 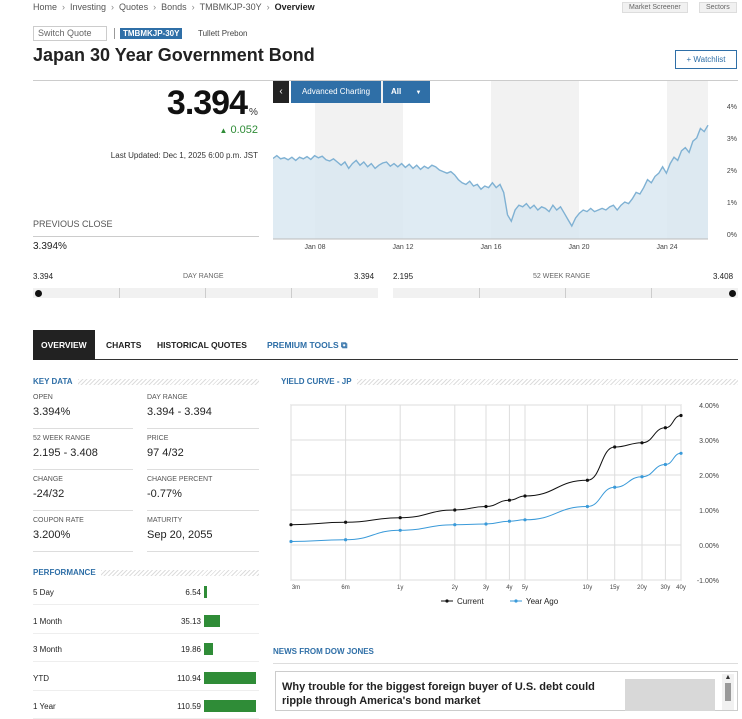 What do you see at coordinates (230, 706) in the screenshot?
I see `performance-bar` at bounding box center [230, 706].